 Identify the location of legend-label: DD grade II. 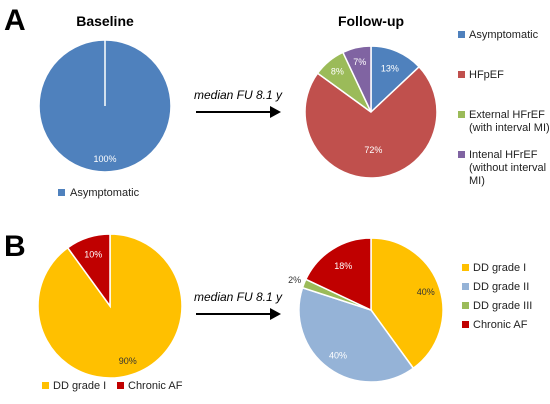
(501, 287).